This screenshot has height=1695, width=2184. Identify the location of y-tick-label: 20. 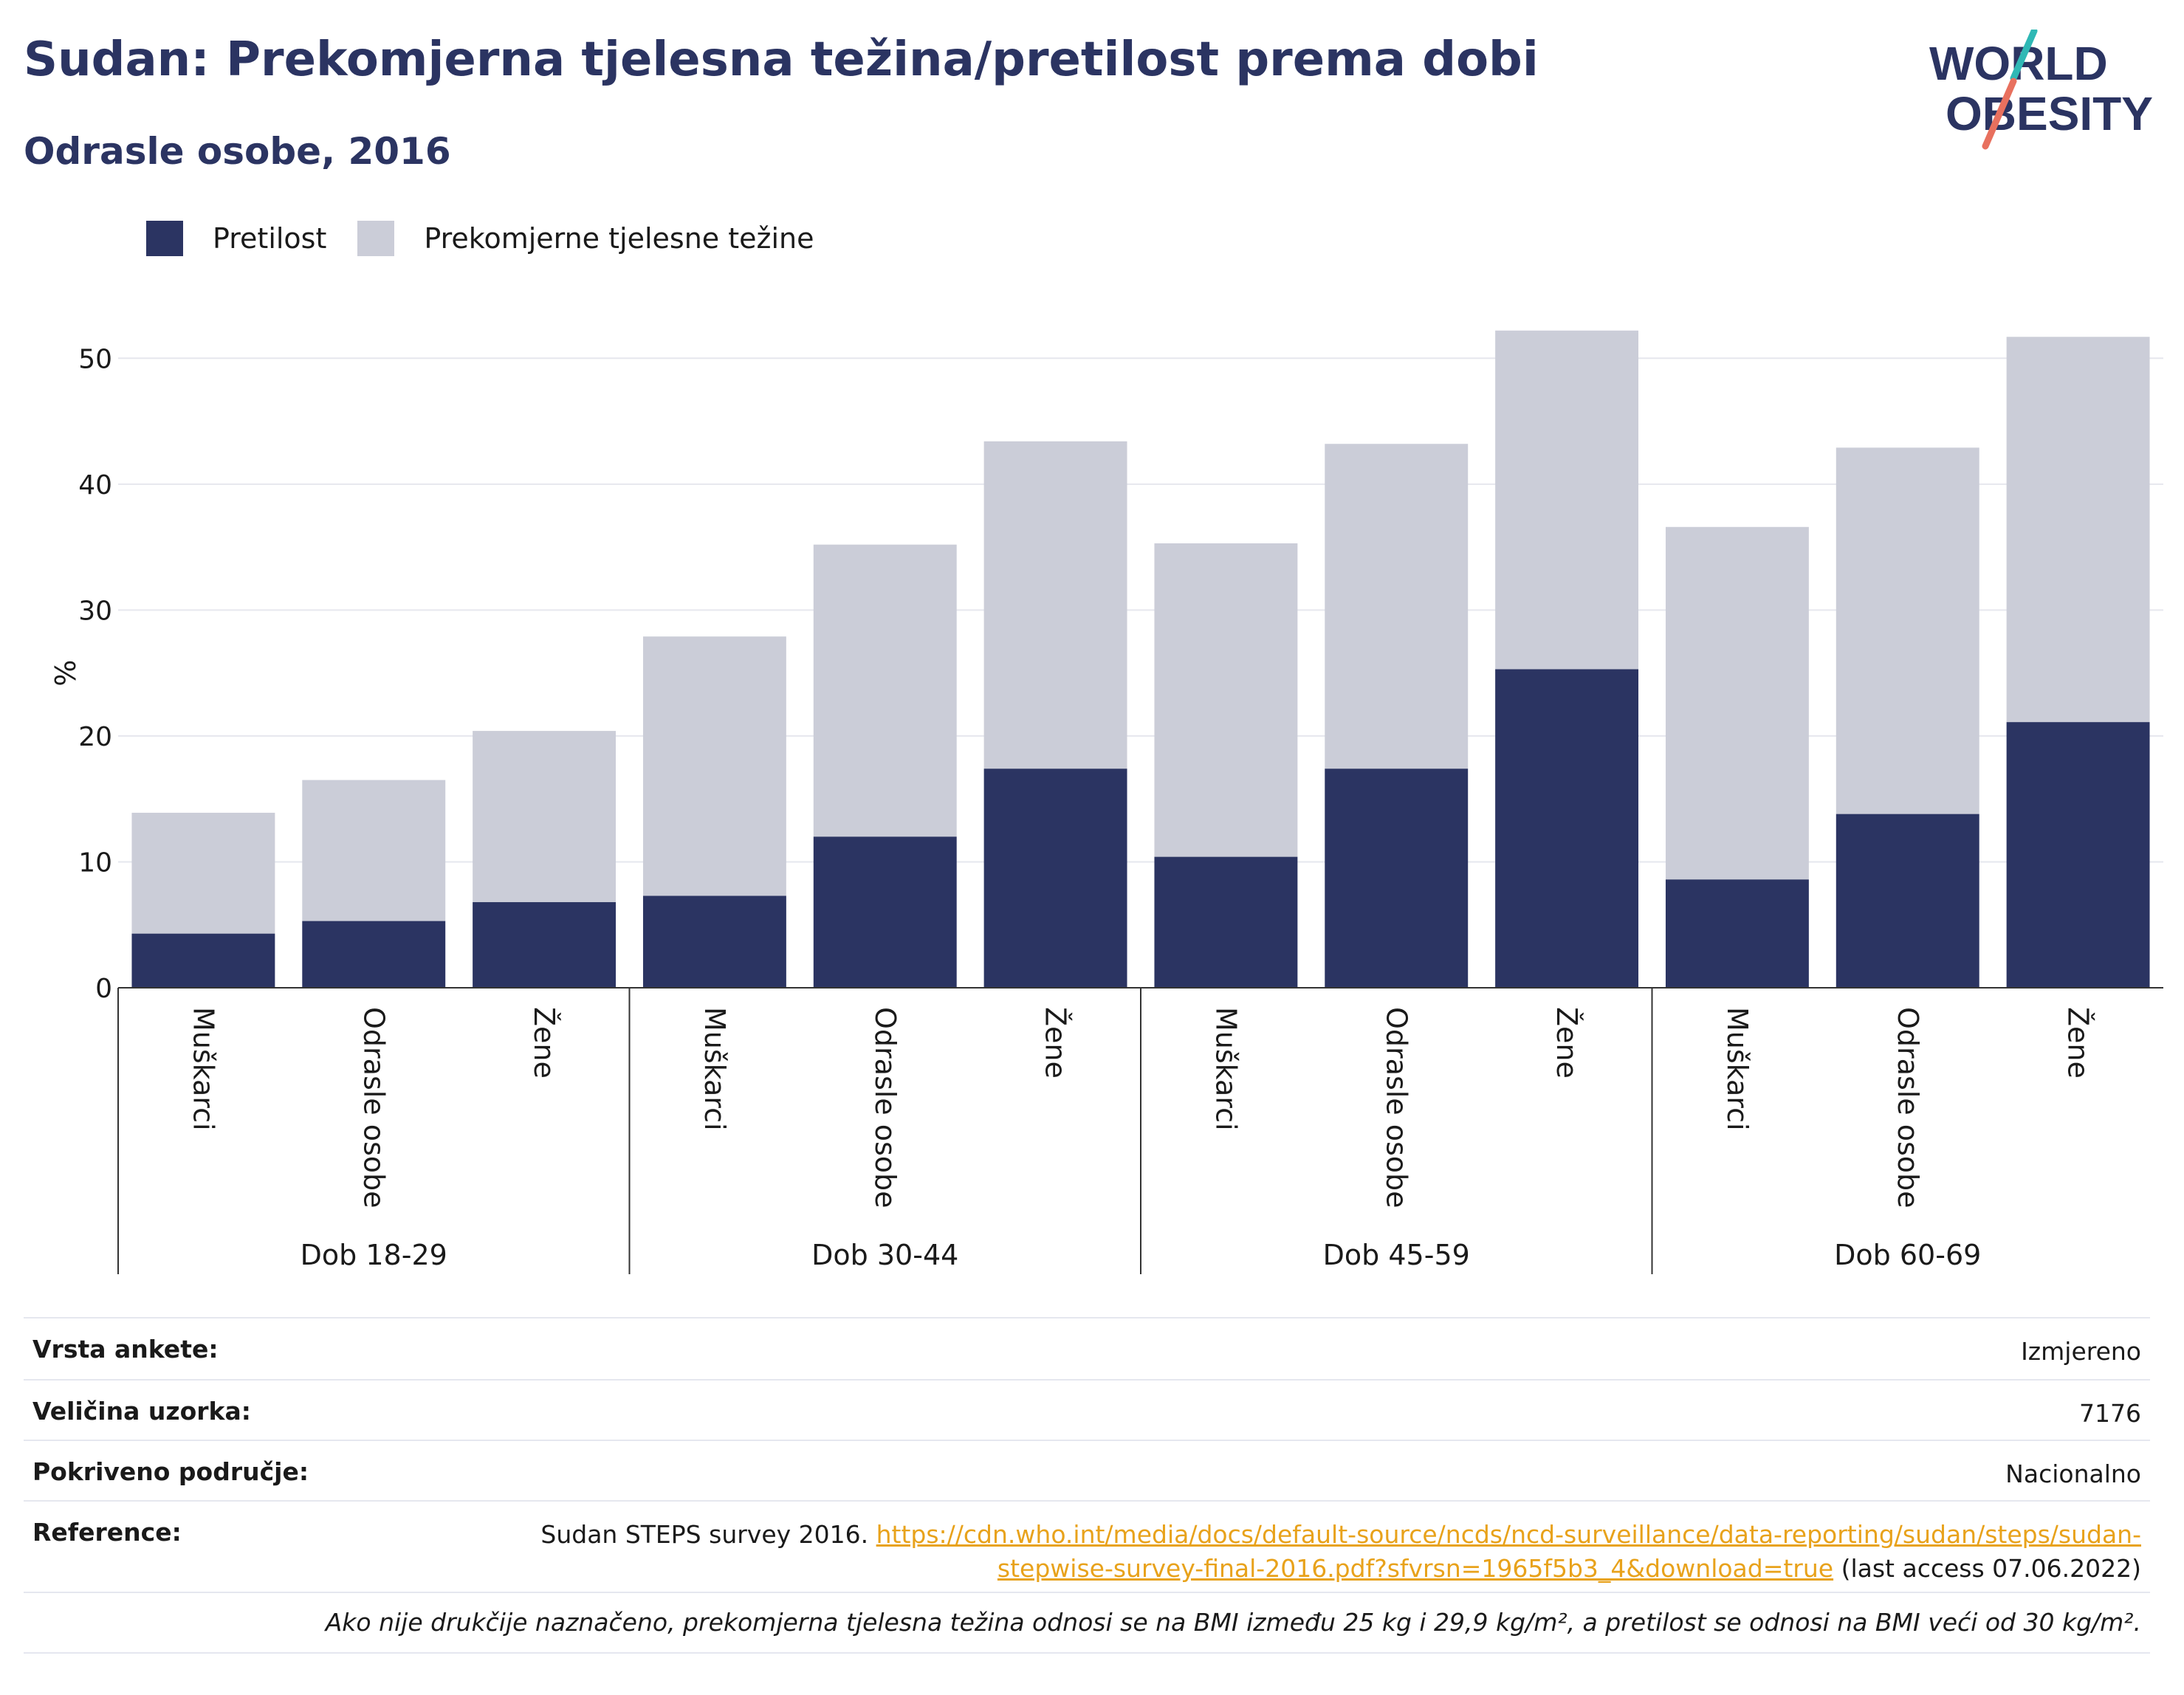
(95, 737).